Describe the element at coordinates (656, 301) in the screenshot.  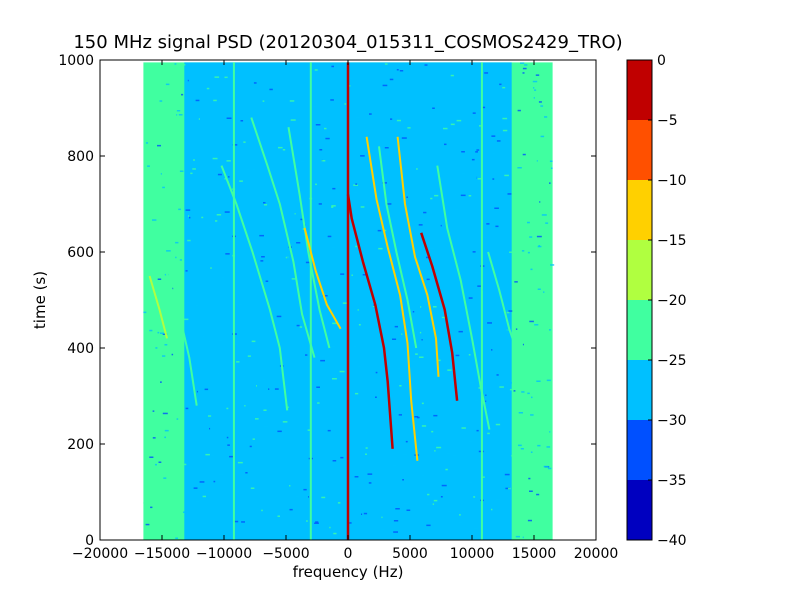
I see `colorbar: 0 −5 −10 −15 −20 −25 −30 −35 −40` at that location.